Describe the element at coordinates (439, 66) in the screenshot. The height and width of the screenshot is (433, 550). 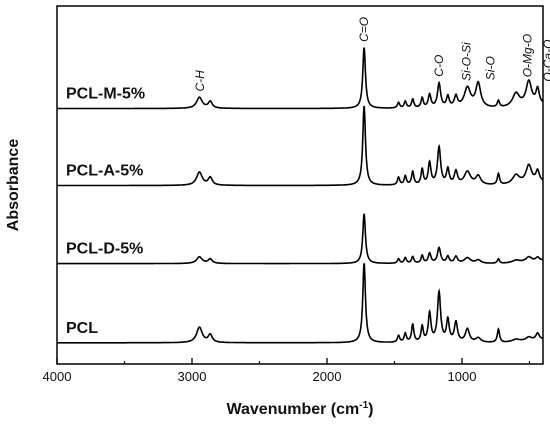
I see `peak-label-c-o: C-O` at that location.